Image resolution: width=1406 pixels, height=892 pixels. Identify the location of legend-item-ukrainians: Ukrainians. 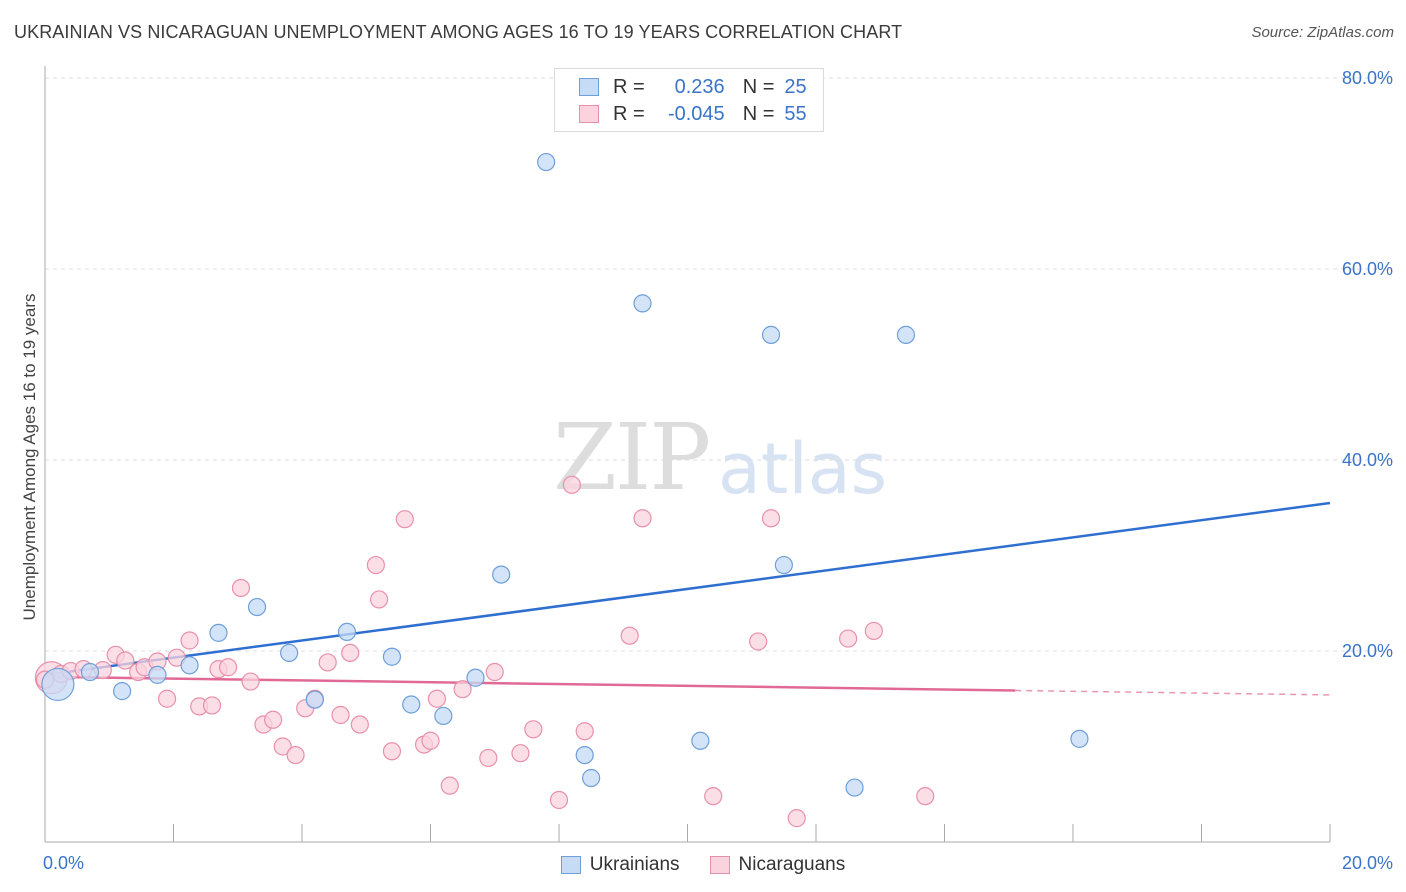
(620, 865).